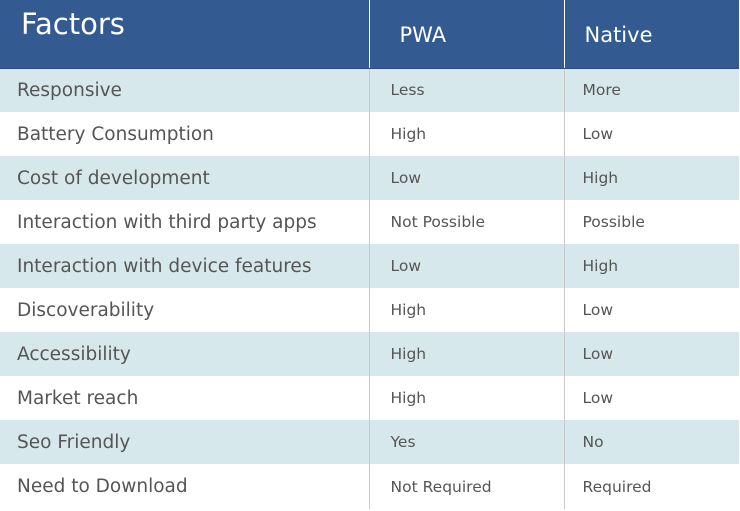 This screenshot has height=511, width=740. Describe the element at coordinates (651, 90) in the screenshot. I see `native-cell: More` at that location.